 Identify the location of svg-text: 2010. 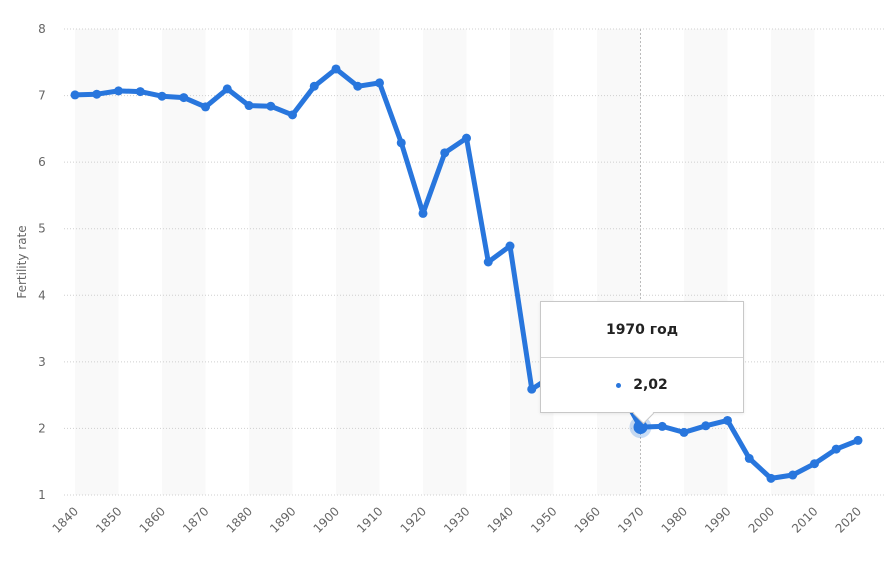
(804, 519).